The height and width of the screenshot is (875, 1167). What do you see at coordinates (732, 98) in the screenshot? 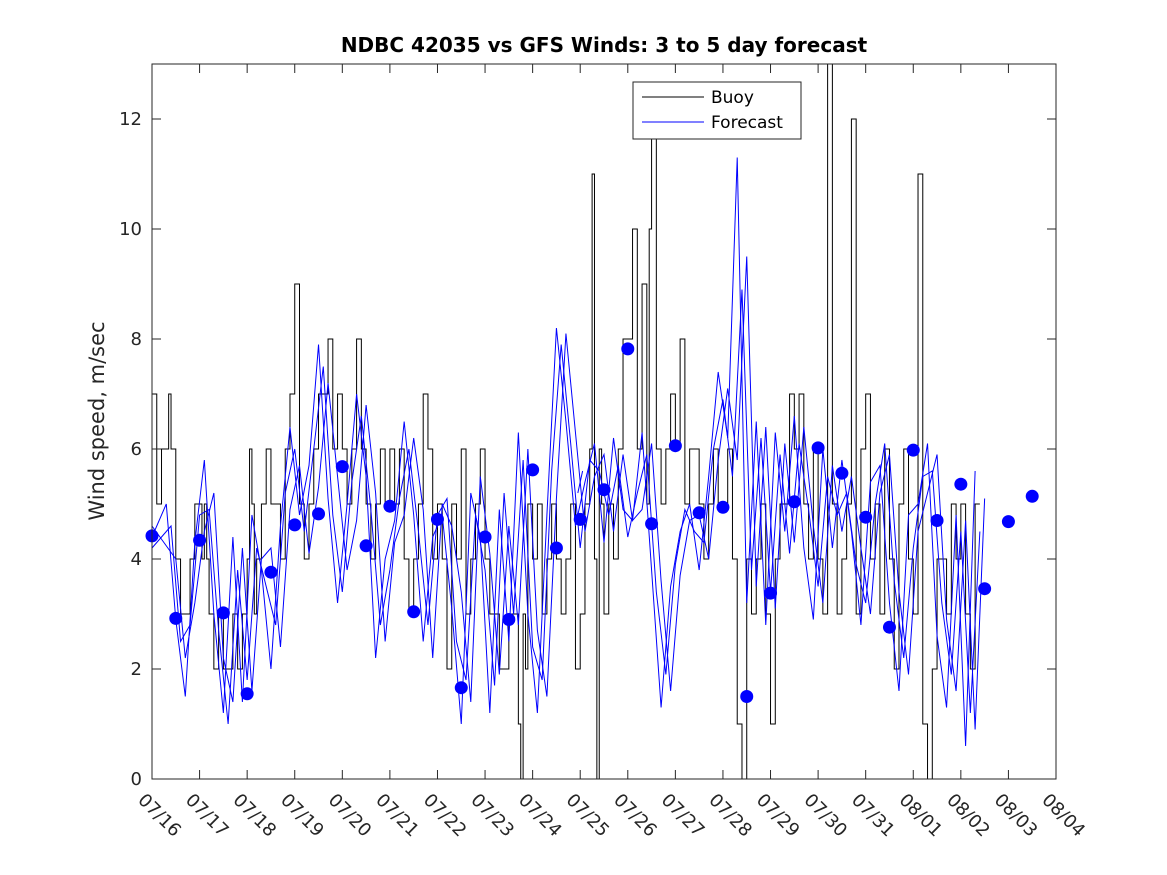
I see `legend-buoy-label: Buoy` at bounding box center [732, 98].